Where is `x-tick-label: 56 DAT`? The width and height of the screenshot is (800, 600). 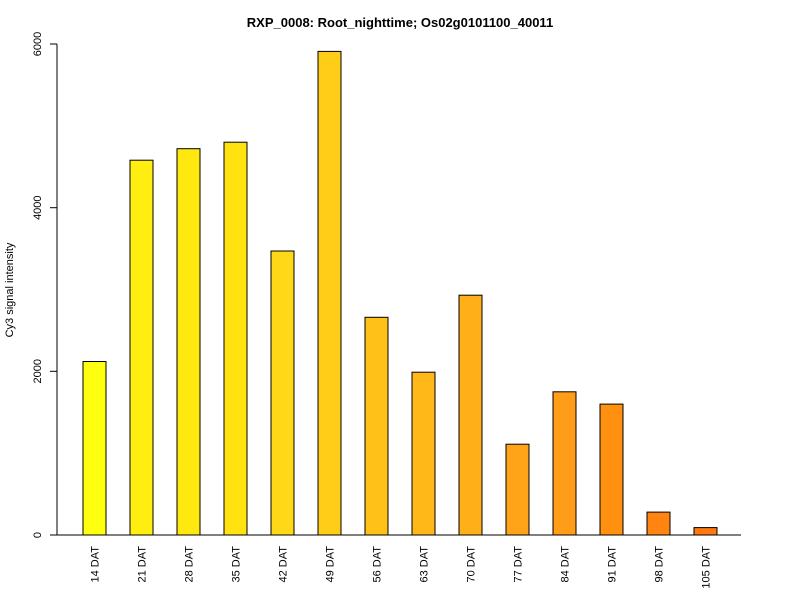
x-tick-label: 56 DAT is located at coordinates (378, 564).